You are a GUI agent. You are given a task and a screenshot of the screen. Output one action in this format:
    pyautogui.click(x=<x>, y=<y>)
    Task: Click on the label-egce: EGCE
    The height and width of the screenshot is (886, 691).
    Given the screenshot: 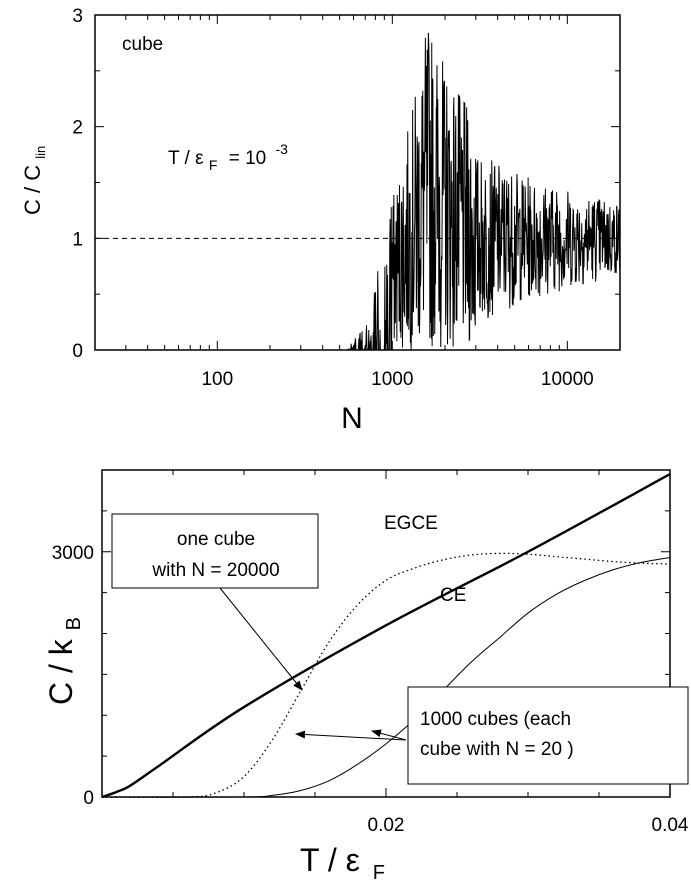 What is the action you would take?
    pyautogui.click(x=411, y=523)
    